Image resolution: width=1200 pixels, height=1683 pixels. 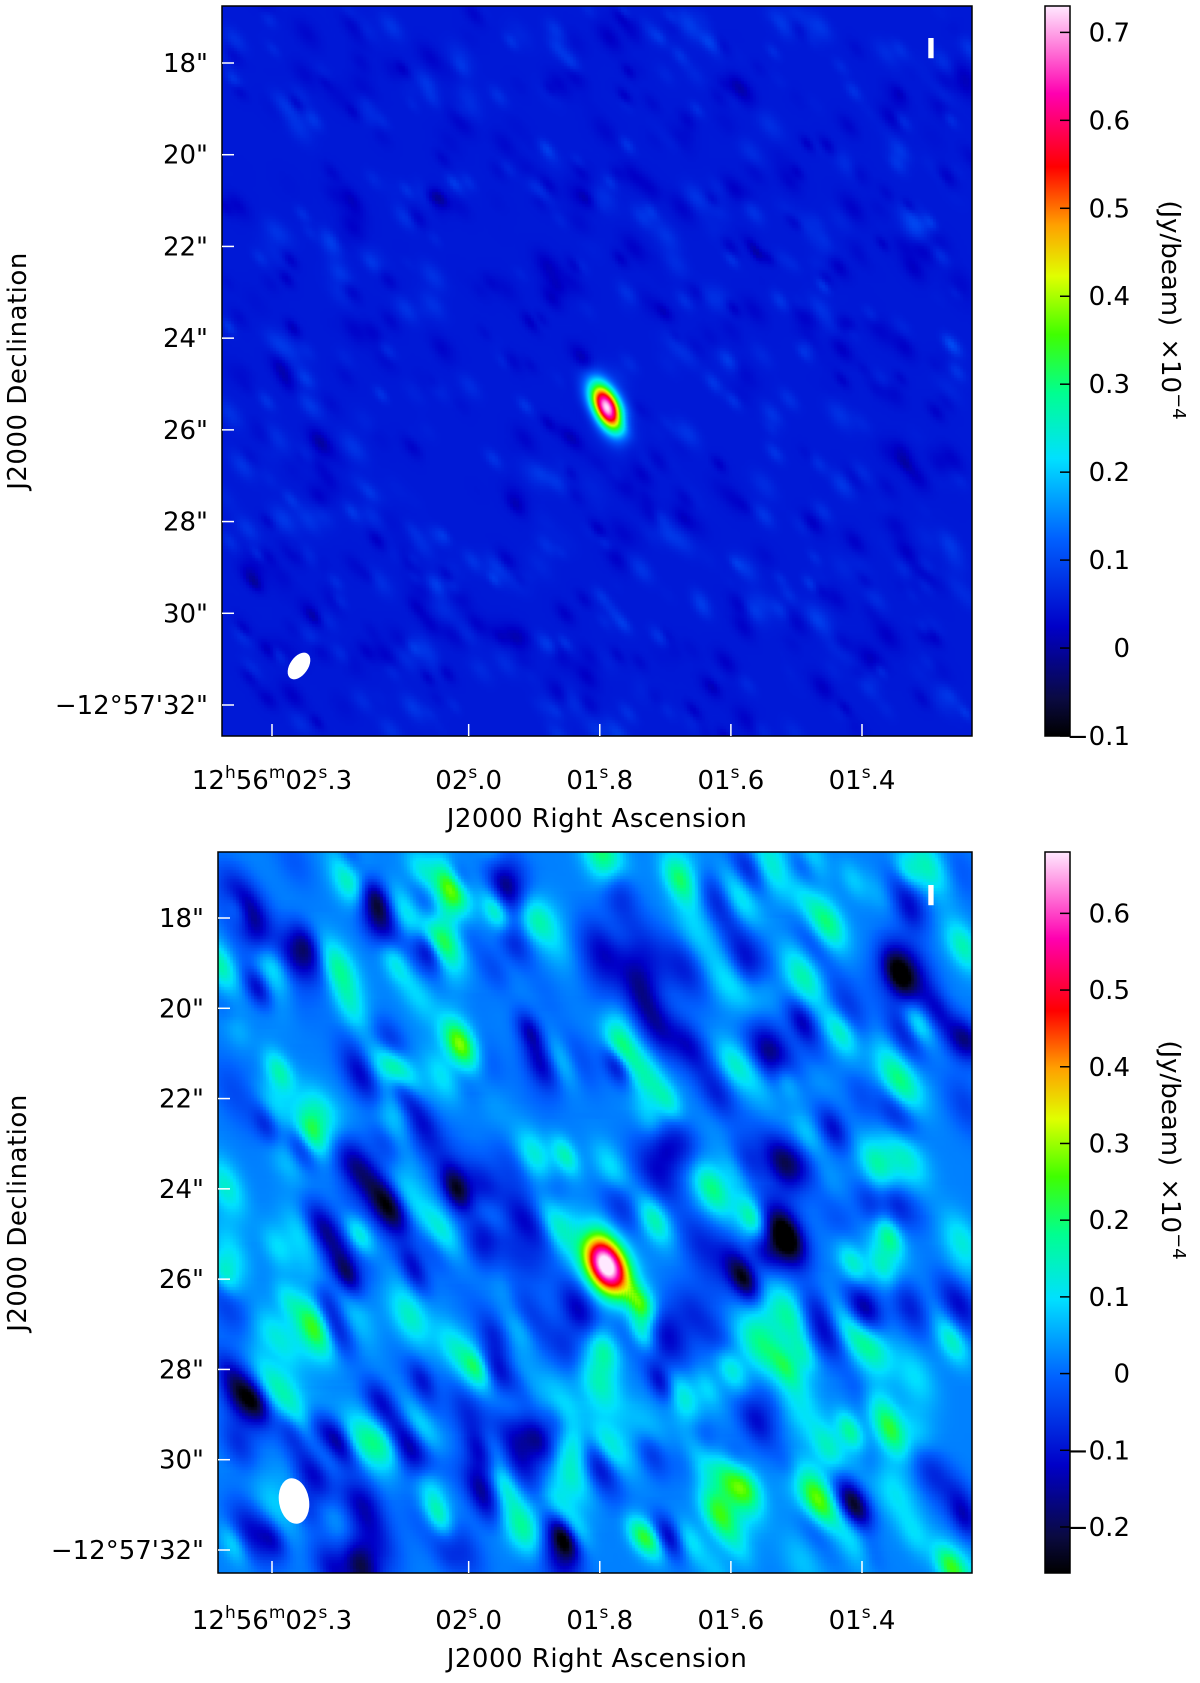 What do you see at coordinates (18, 1214) in the screenshot?
I see `y-axis-label-bottom: J2000 Declination` at bounding box center [18, 1214].